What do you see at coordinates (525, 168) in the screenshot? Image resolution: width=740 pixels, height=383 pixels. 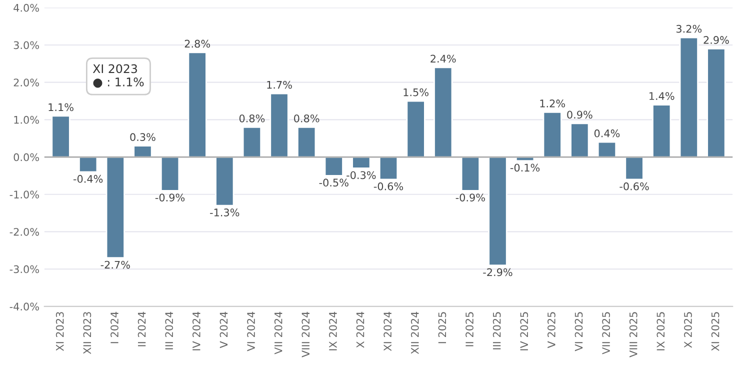 I see `data-label: -0.1%` at bounding box center [525, 168].